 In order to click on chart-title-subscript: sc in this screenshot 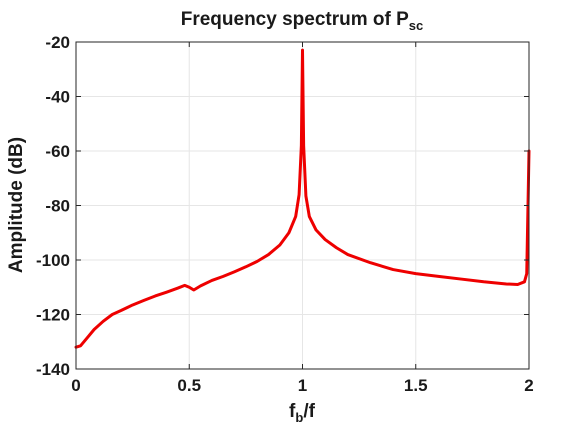, I will do `click(416, 25)`.